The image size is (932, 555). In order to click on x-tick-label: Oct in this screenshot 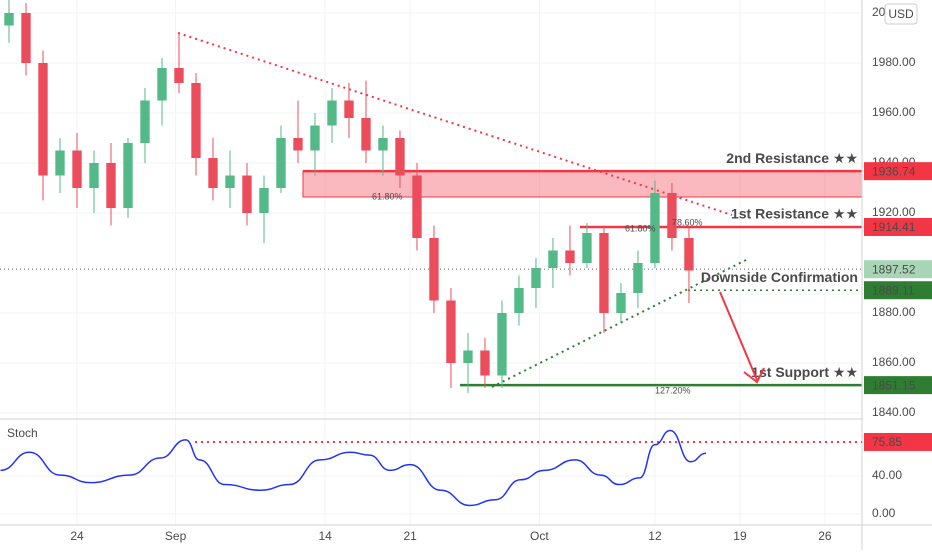, I will do `click(539, 536)`.